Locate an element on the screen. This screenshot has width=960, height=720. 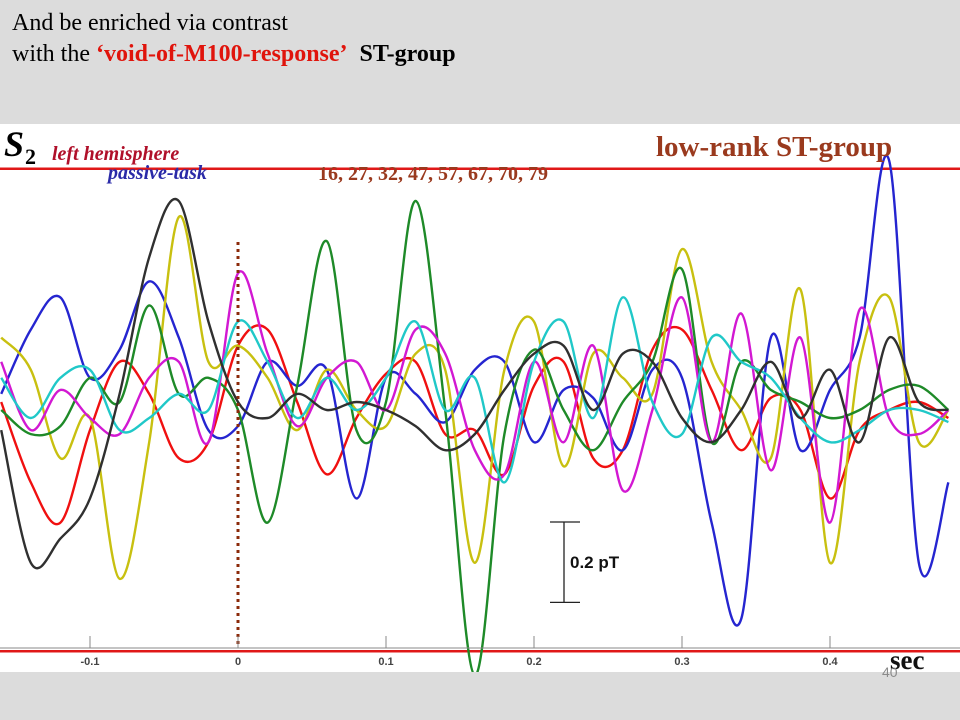
x-tick-label: 0 is located at coordinates (238, 662).